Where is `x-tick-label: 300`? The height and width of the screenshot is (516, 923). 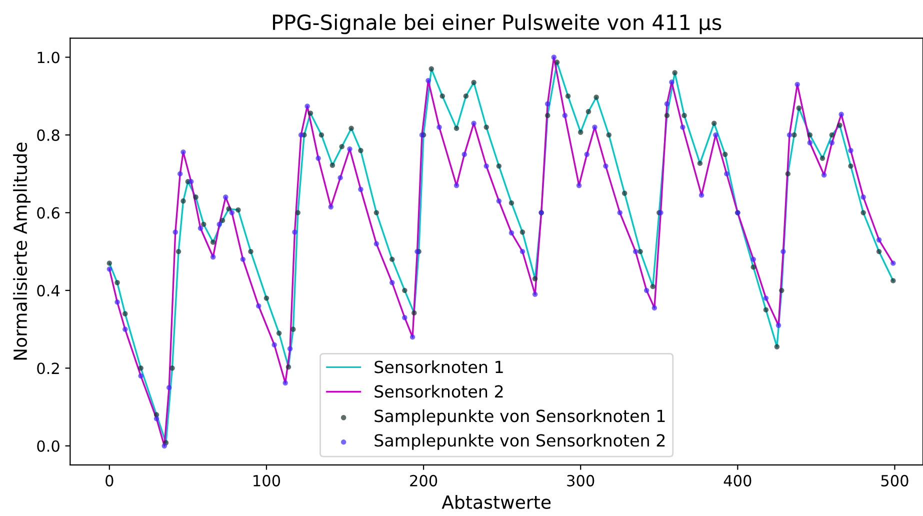
x-tick-label: 300 is located at coordinates (580, 480).